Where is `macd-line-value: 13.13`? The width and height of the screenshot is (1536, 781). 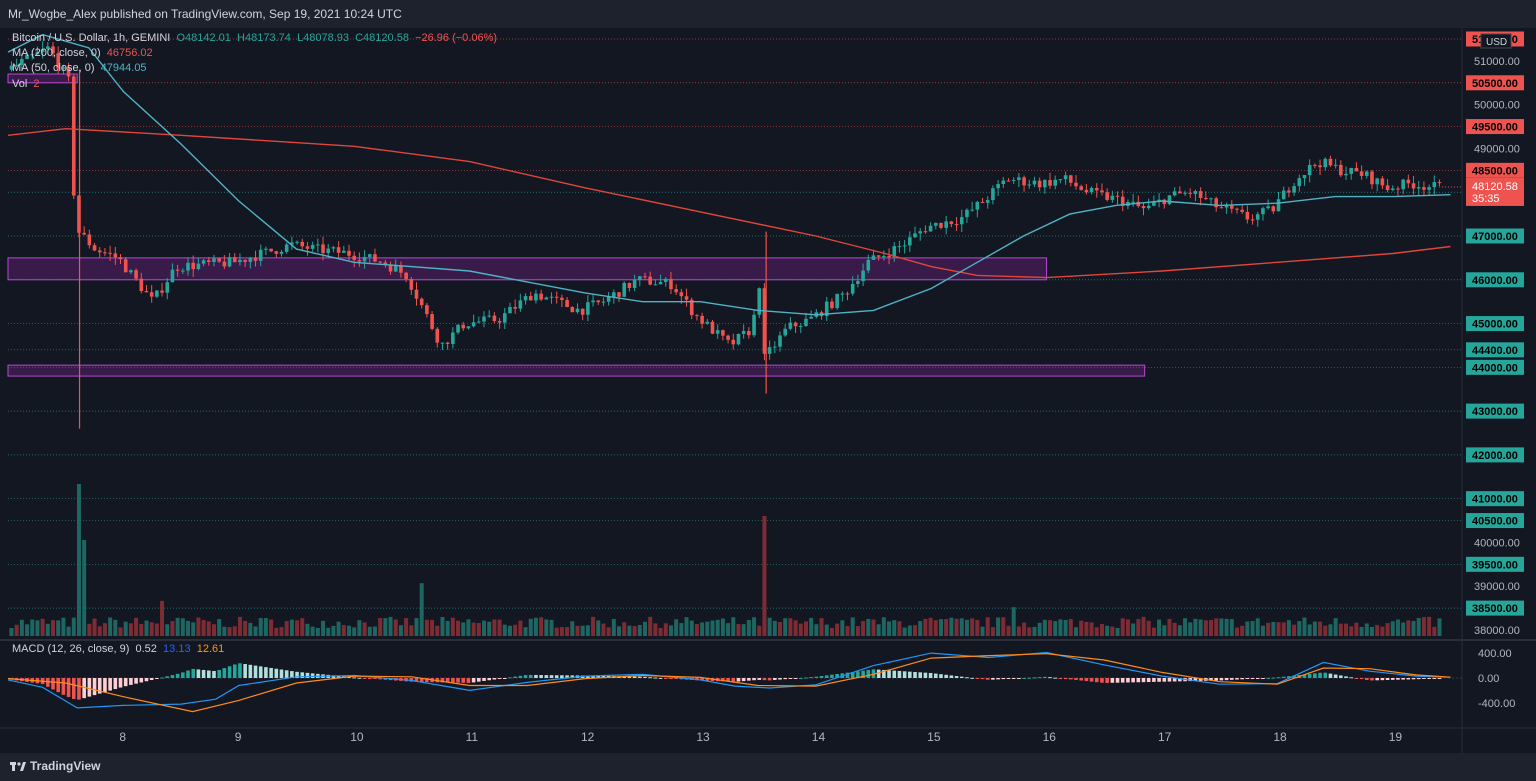 macd-line-value: 13.13 is located at coordinates (177, 649).